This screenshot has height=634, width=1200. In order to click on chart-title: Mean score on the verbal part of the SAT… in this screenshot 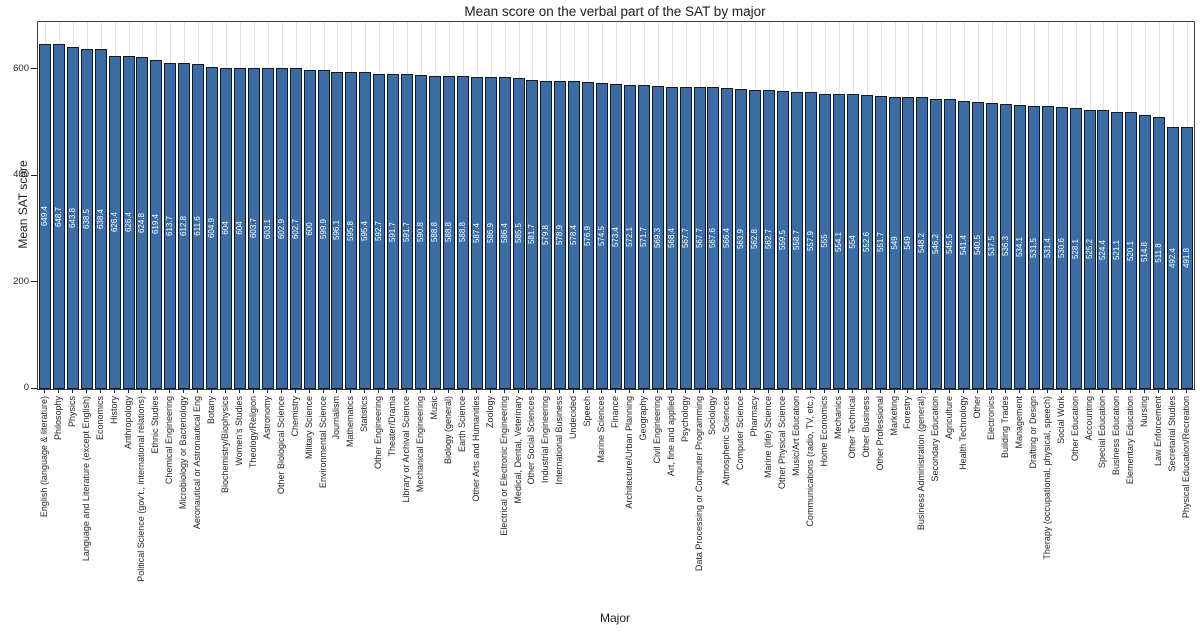, I will do `click(615, 11)`.